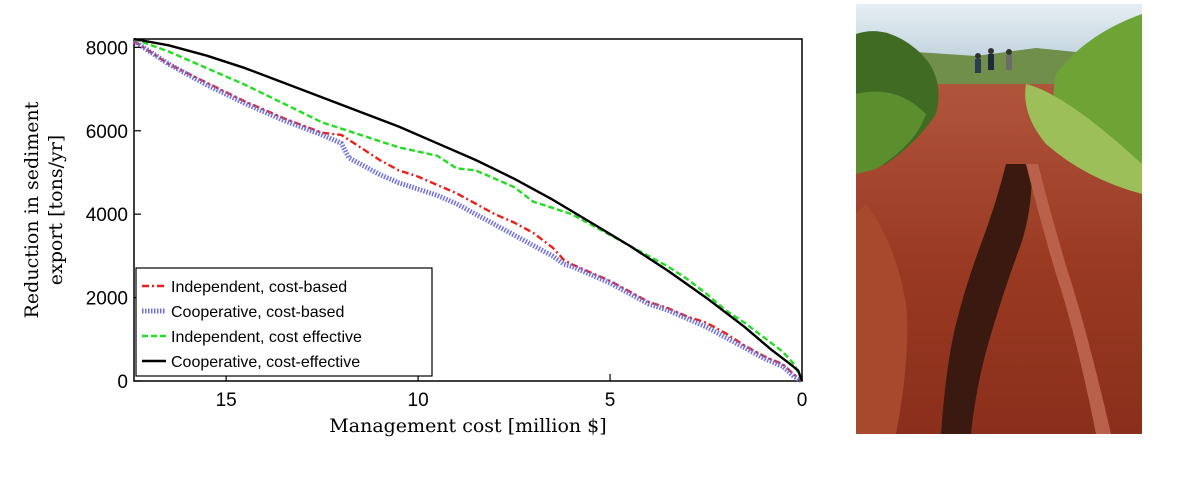 This screenshot has width=1200, height=480. What do you see at coordinates (418, 400) in the screenshot?
I see `x-tick-label: 10` at bounding box center [418, 400].